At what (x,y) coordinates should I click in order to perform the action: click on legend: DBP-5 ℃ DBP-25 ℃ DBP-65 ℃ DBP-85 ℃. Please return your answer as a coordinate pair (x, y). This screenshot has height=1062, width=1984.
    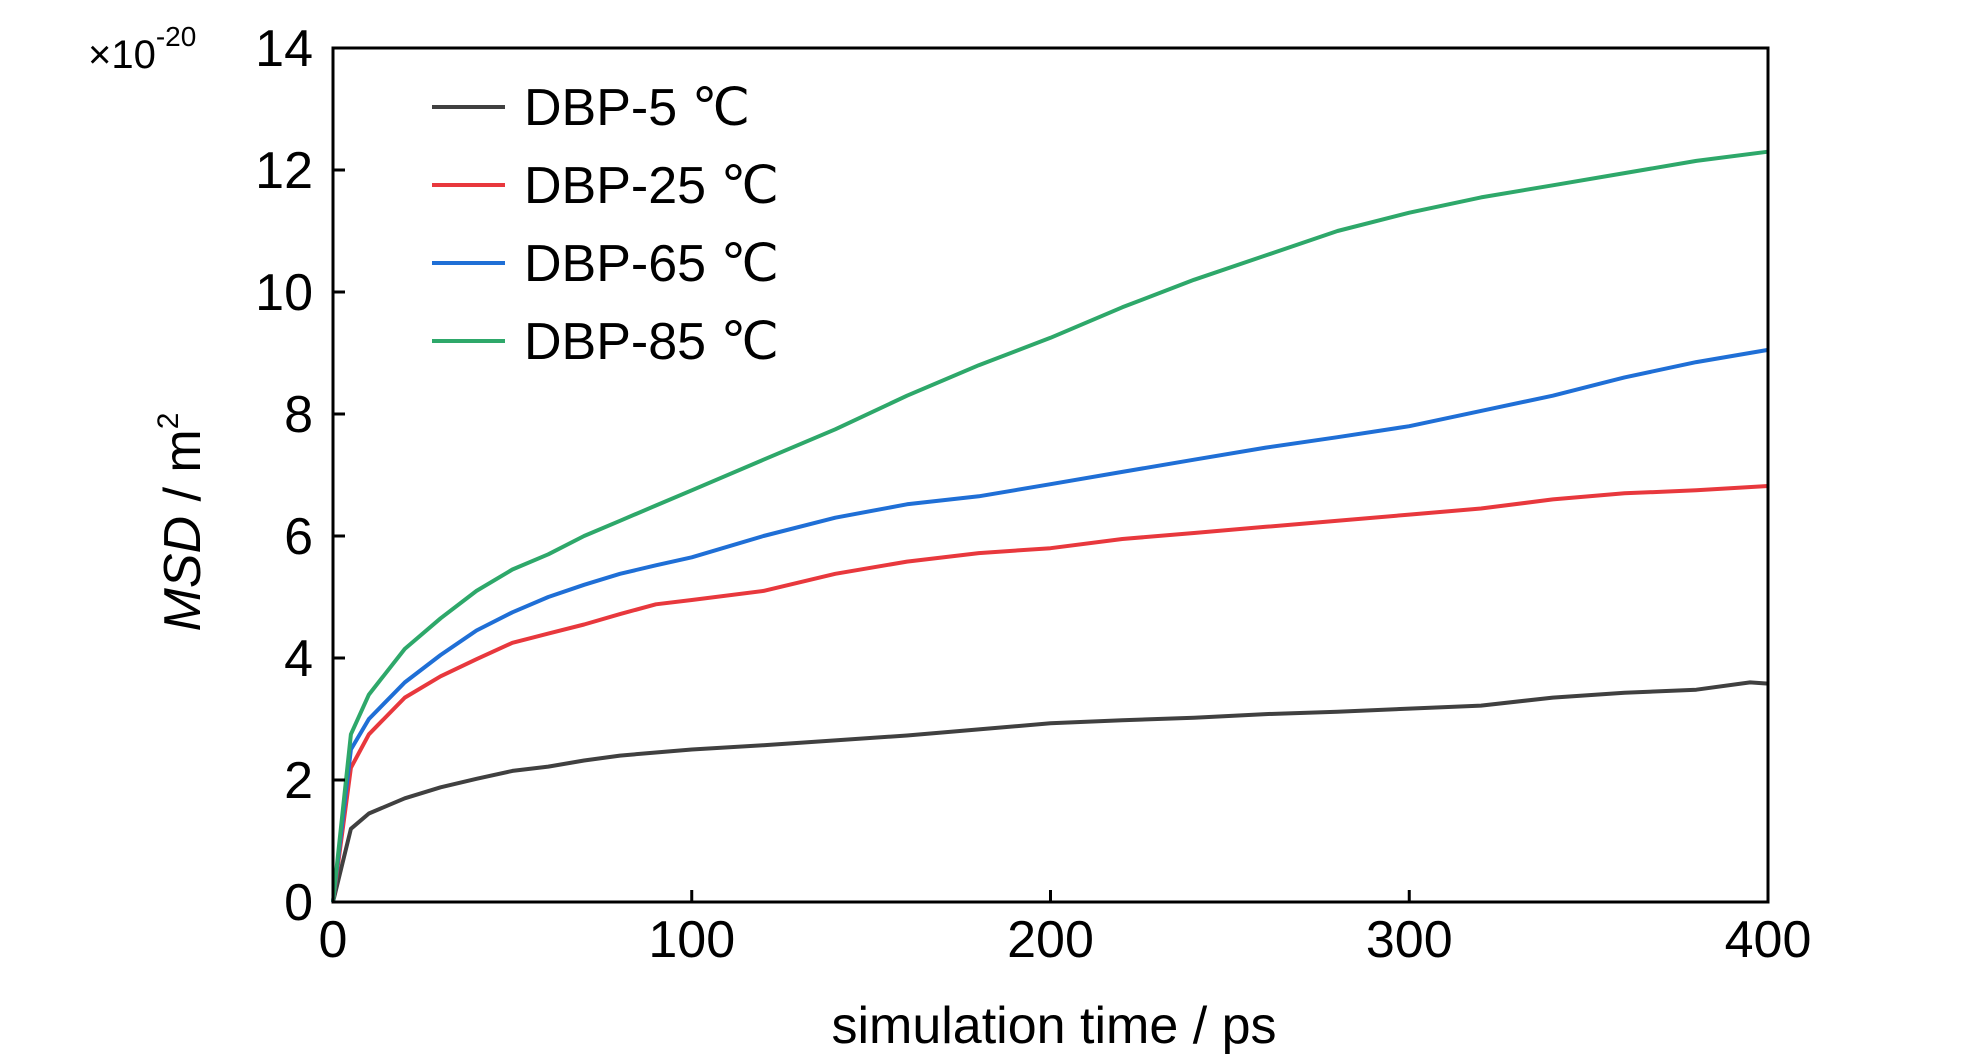
    Looking at the image, I should click on (605, 225).